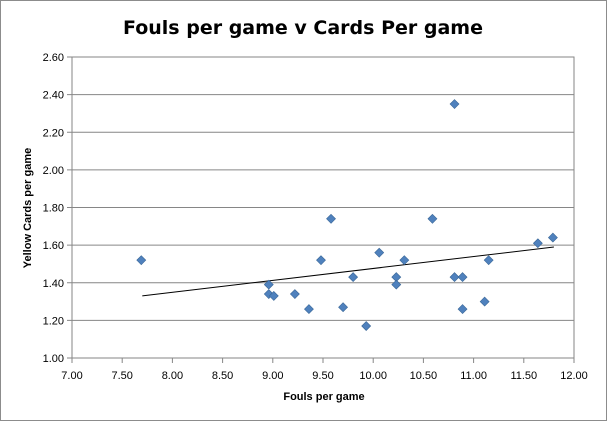 The height and width of the screenshot is (421, 607). I want to click on y-tick-label: 1.40, so click(53, 284).